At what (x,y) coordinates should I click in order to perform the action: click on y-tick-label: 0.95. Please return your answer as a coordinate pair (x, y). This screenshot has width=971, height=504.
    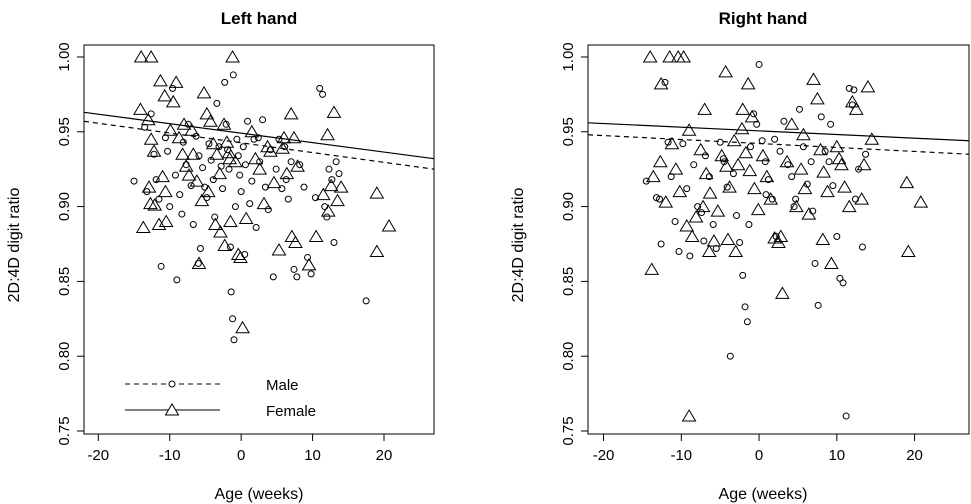
    Looking at the image, I should click on (64, 131).